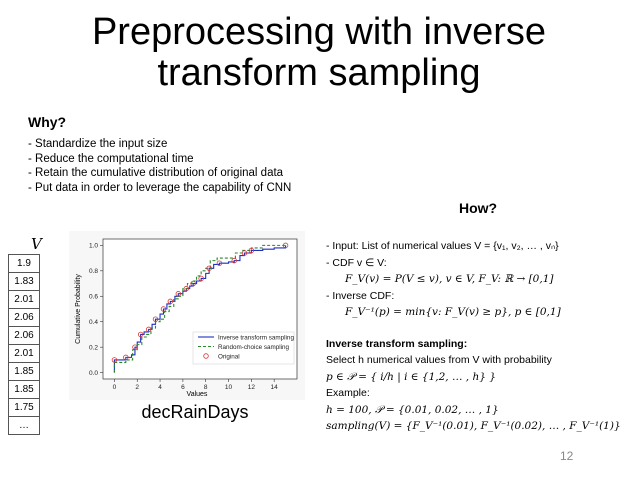  Describe the element at coordinates (24, 281) in the screenshot. I see `vector-cell: 1.83` at that location.